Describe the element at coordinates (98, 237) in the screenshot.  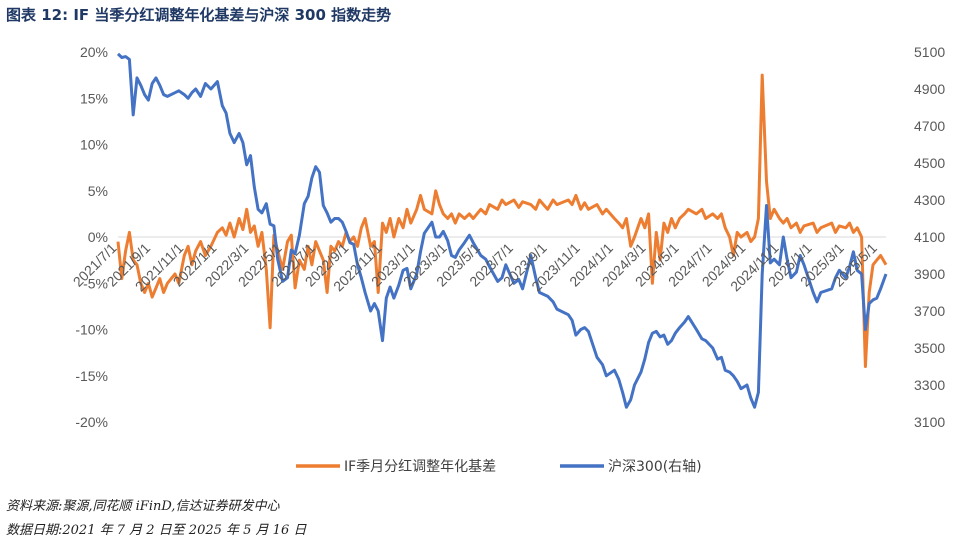
I see `left-tick-label: 0%` at that location.